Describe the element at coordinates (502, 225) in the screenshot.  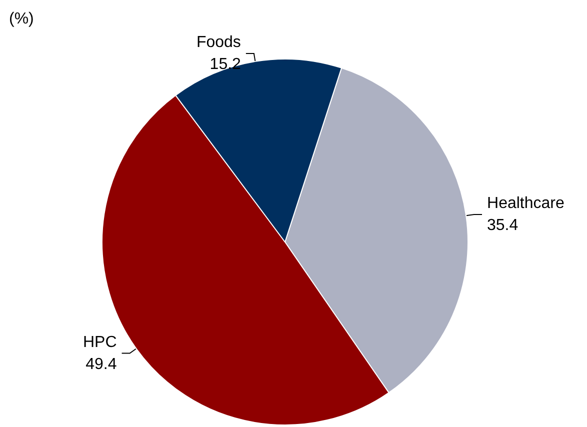
I see `data-label: 35.4` at that location.